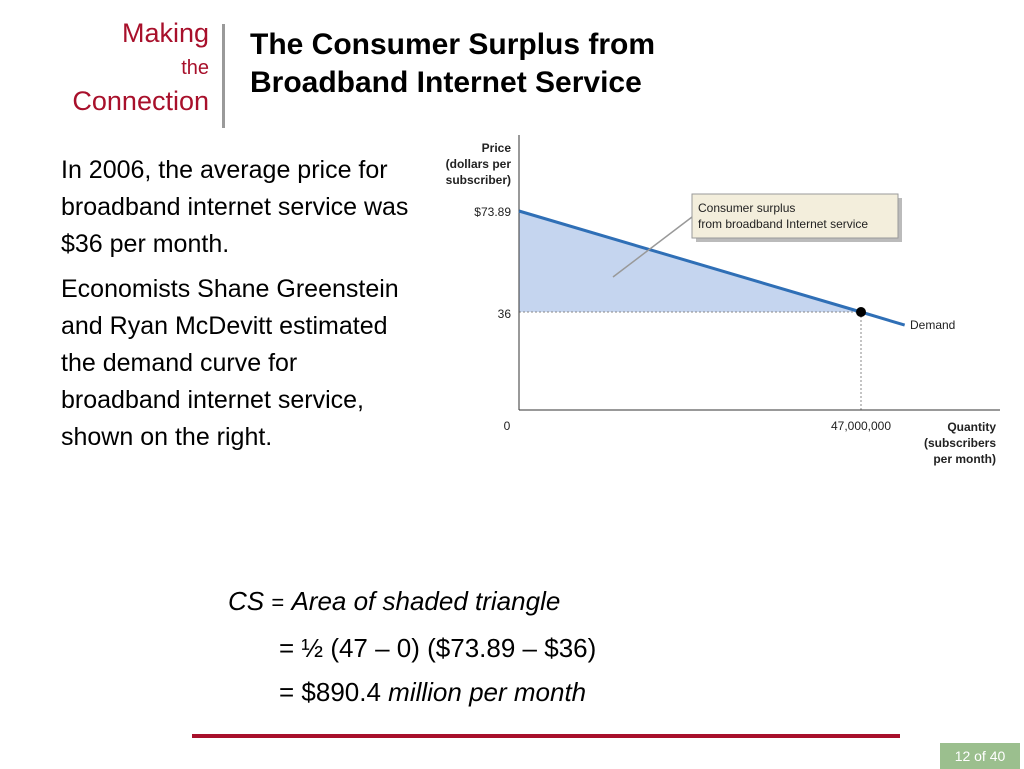  What do you see at coordinates (438, 648) in the screenshot?
I see `formula-line-2: = ½ (47 – 0) ($73.89 – $36)` at bounding box center [438, 648].